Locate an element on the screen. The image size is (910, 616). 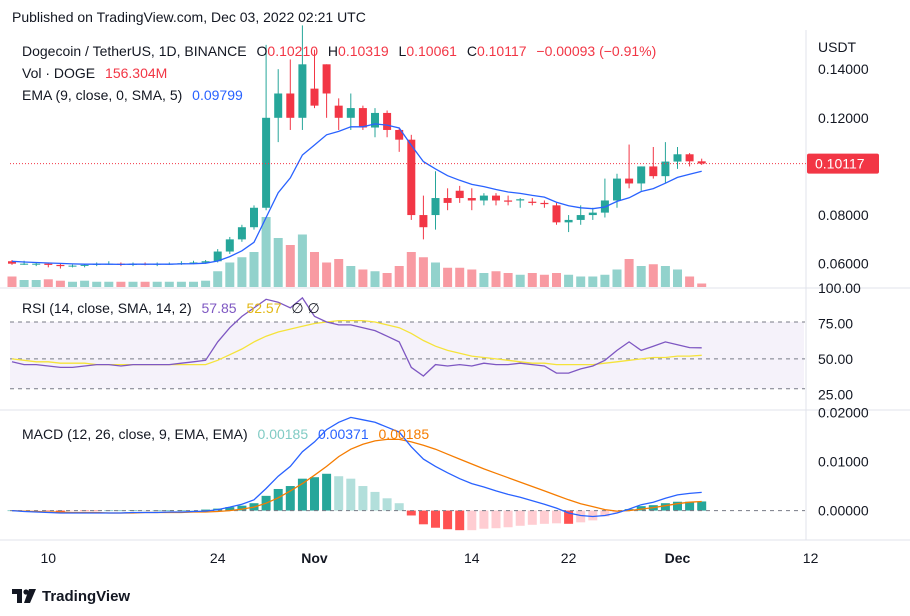
footer-brand-text: TradingView is located at coordinates (86, 596).